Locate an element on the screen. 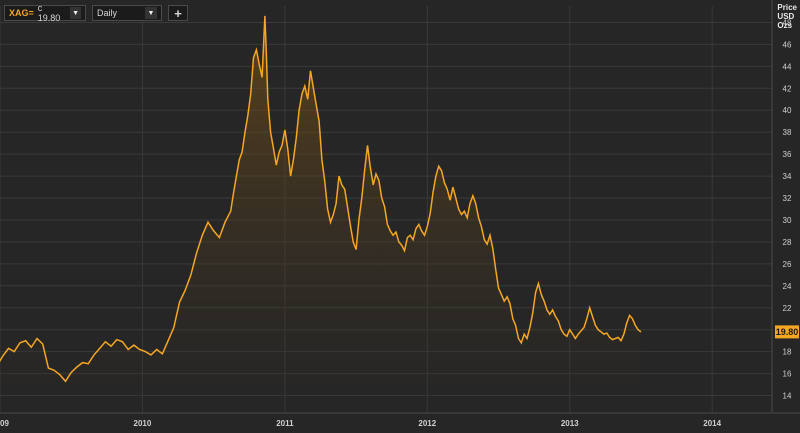 The image size is (800, 433). x-tick-label: 2010 is located at coordinates (143, 423).